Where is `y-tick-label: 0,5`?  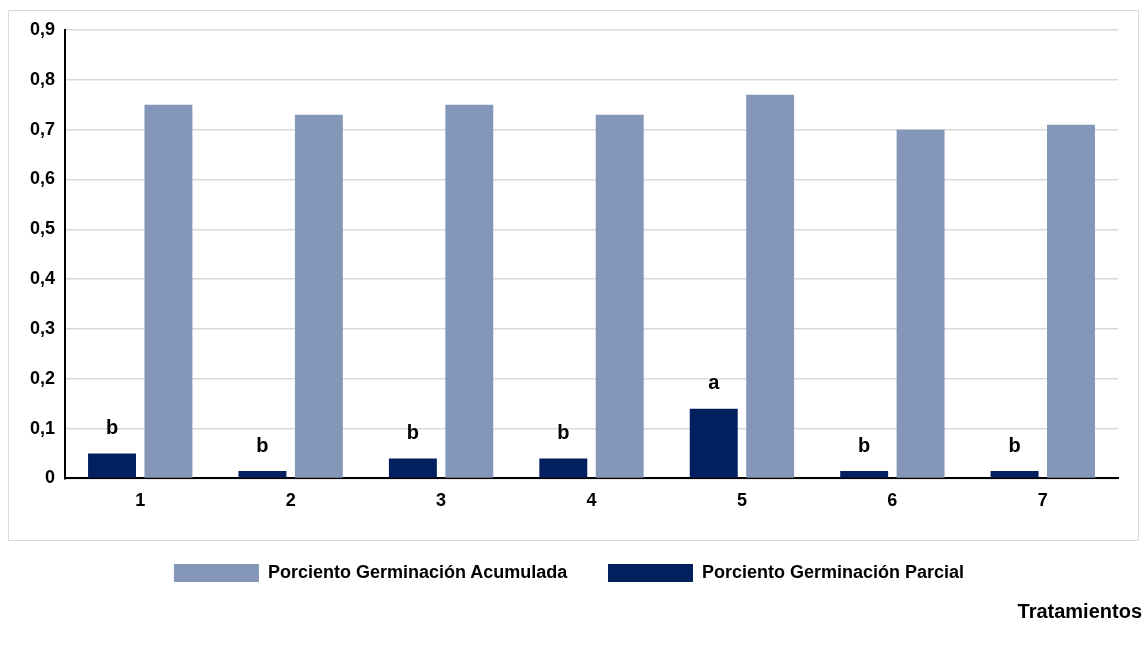
y-tick-label: 0,5 is located at coordinates (42, 228).